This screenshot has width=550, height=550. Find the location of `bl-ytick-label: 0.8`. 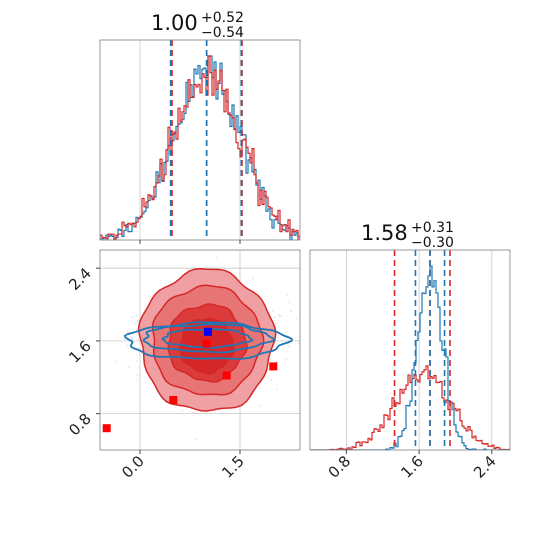

bl-ytick-label: 0.8 is located at coordinates (80, 425).